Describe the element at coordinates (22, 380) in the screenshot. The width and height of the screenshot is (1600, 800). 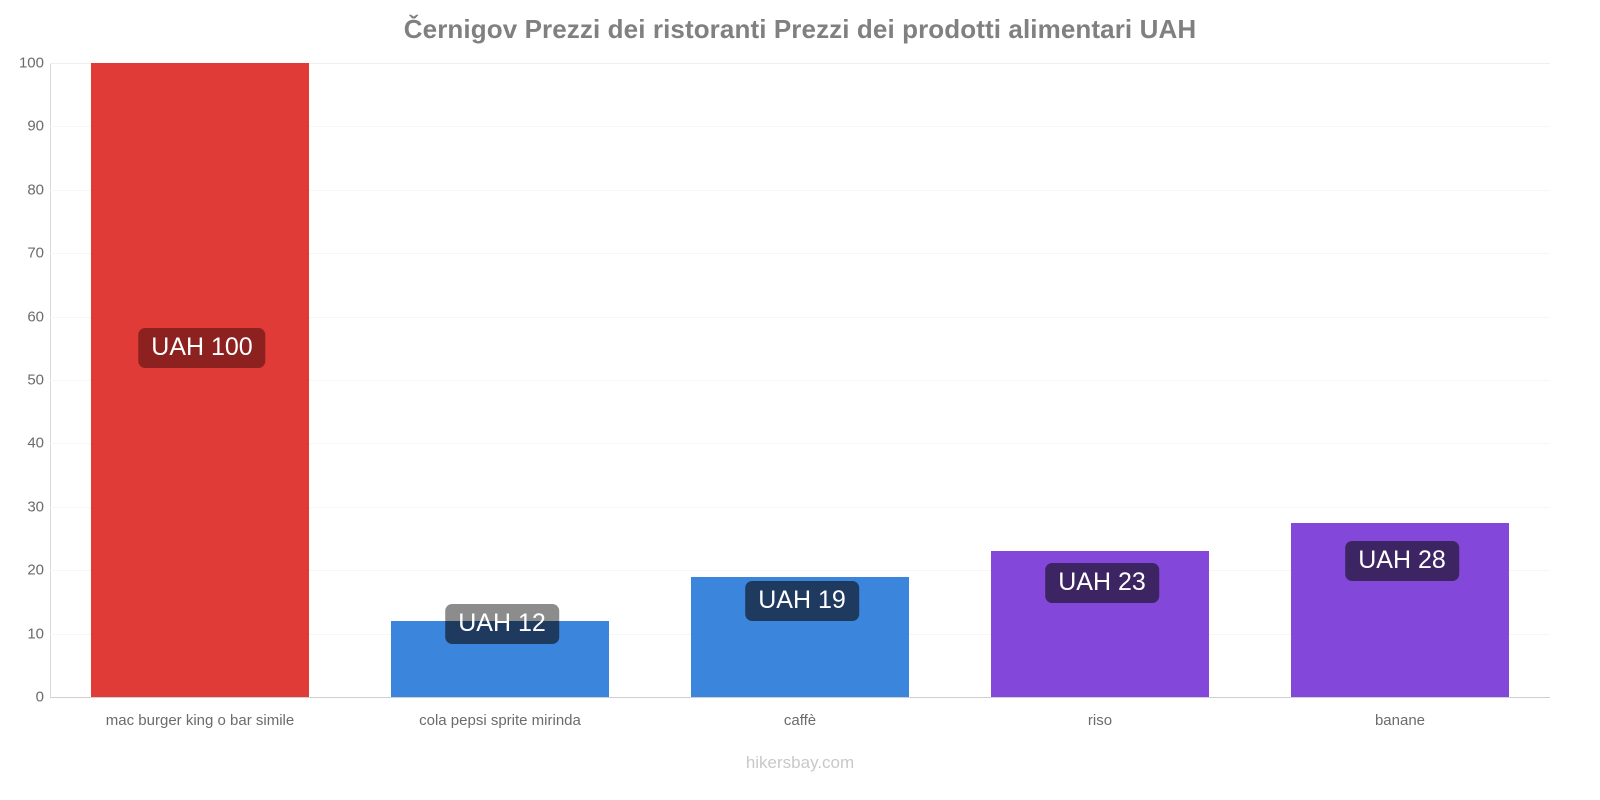
I see `y-axis-tick-labels: 0 10 20 30 40 50 60 70 80 90 100` at that location.